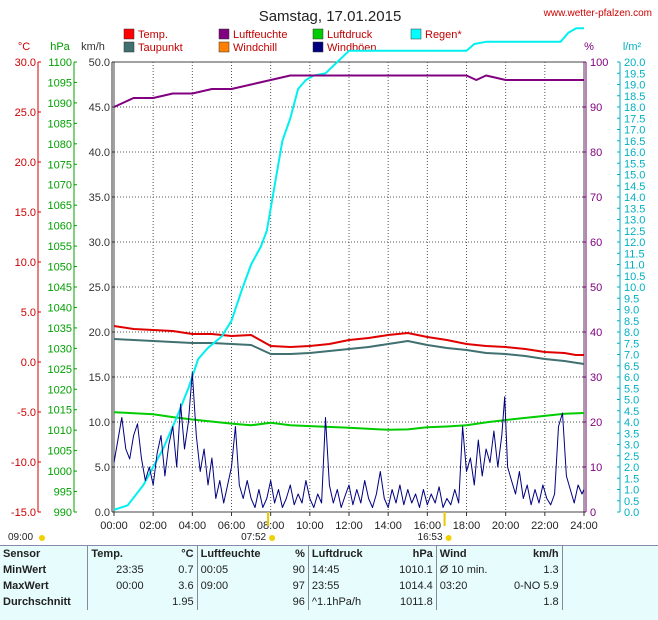 This screenshot has height=620, width=658. I want to click on rain-tick-label: 10.0, so click(634, 288).